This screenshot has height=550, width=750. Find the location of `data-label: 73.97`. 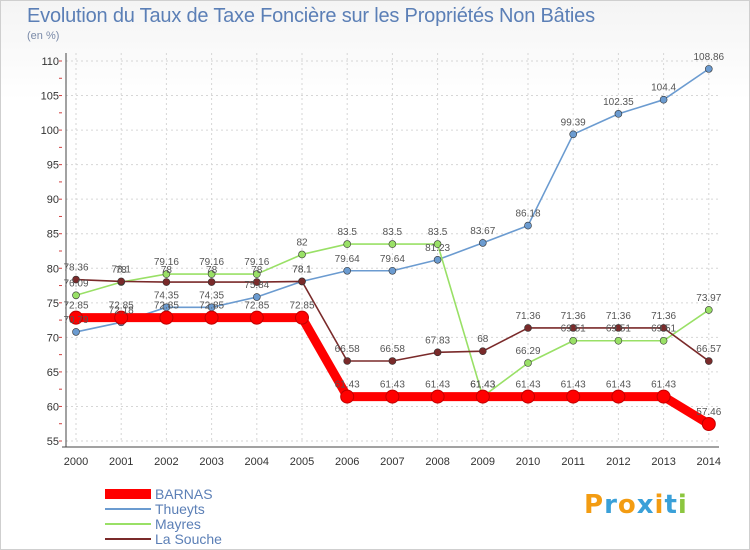

data-label: 73.97 is located at coordinates (708, 298).